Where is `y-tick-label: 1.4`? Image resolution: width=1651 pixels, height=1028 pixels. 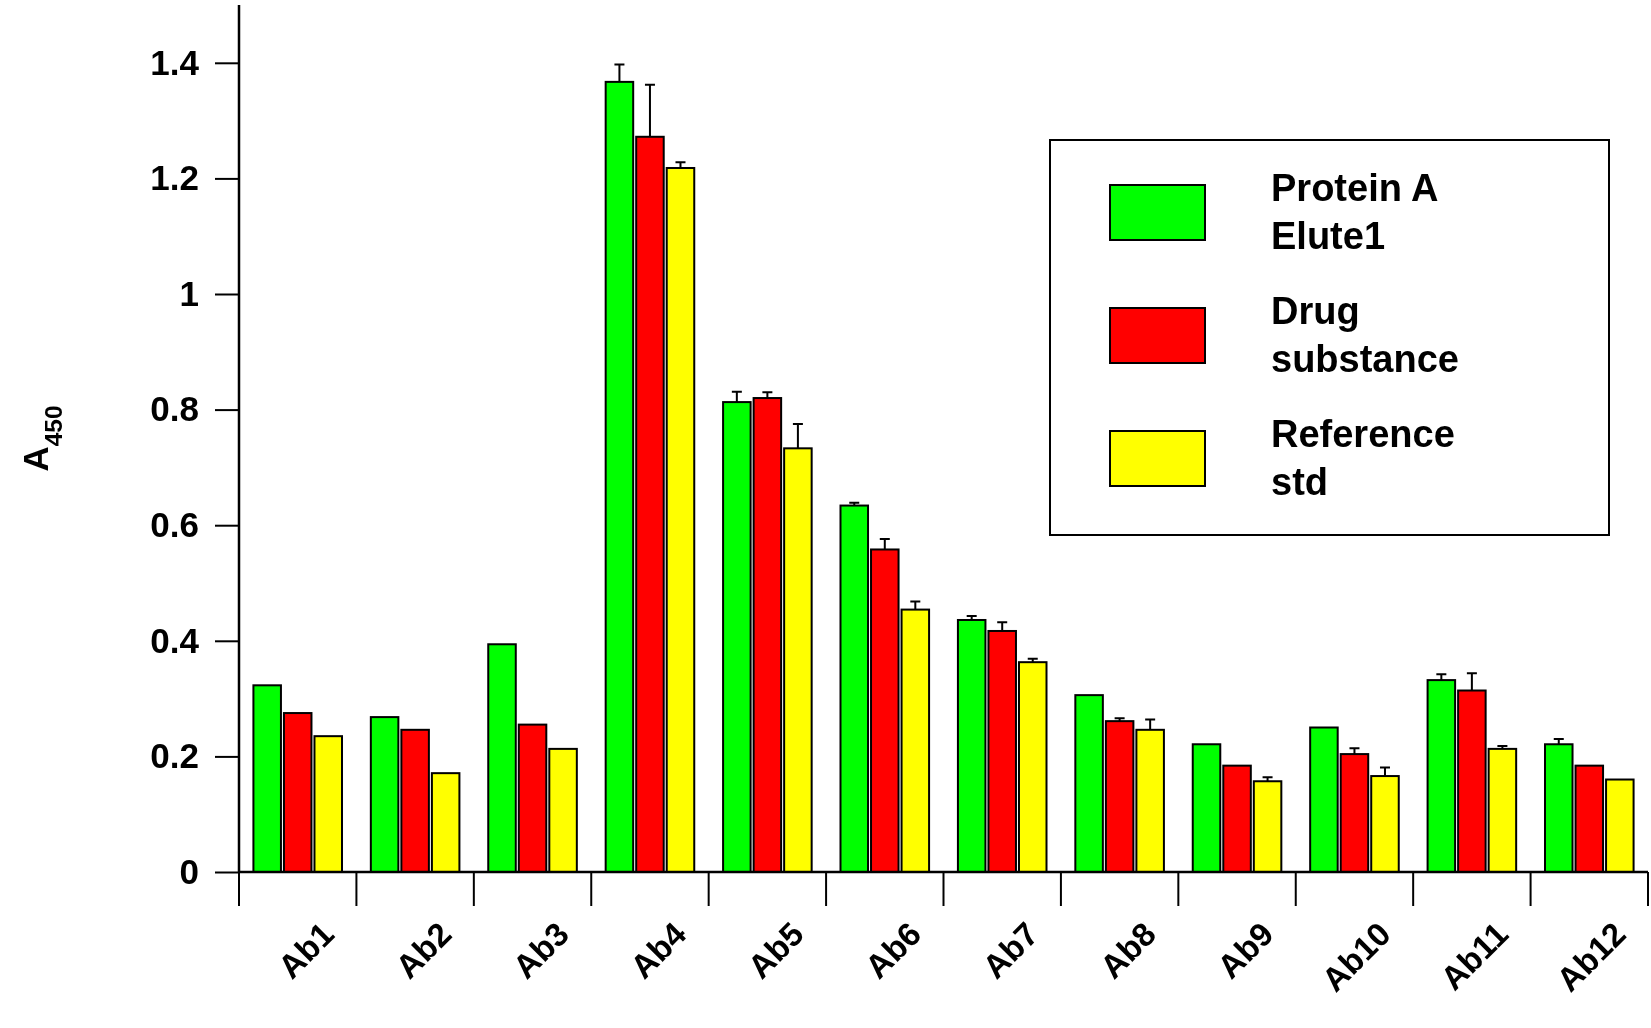 y-tick-label: 1.4 is located at coordinates (175, 62).